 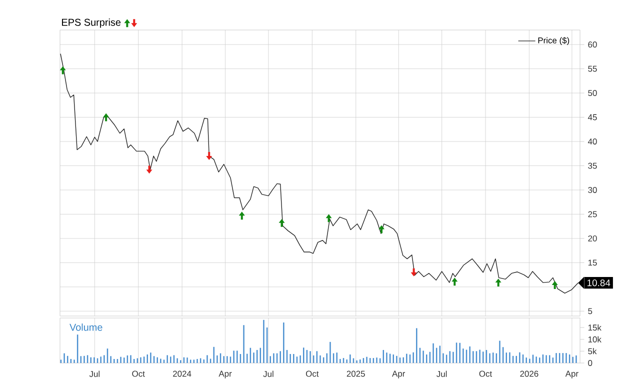 I want to click on y-tick-label: 20, so click(x=592, y=238).